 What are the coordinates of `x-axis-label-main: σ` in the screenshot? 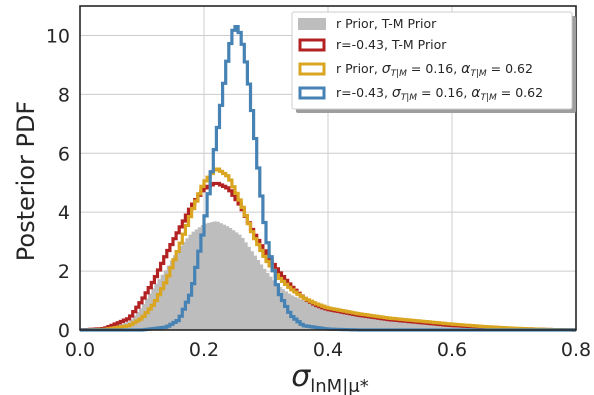 It's located at (301, 376).